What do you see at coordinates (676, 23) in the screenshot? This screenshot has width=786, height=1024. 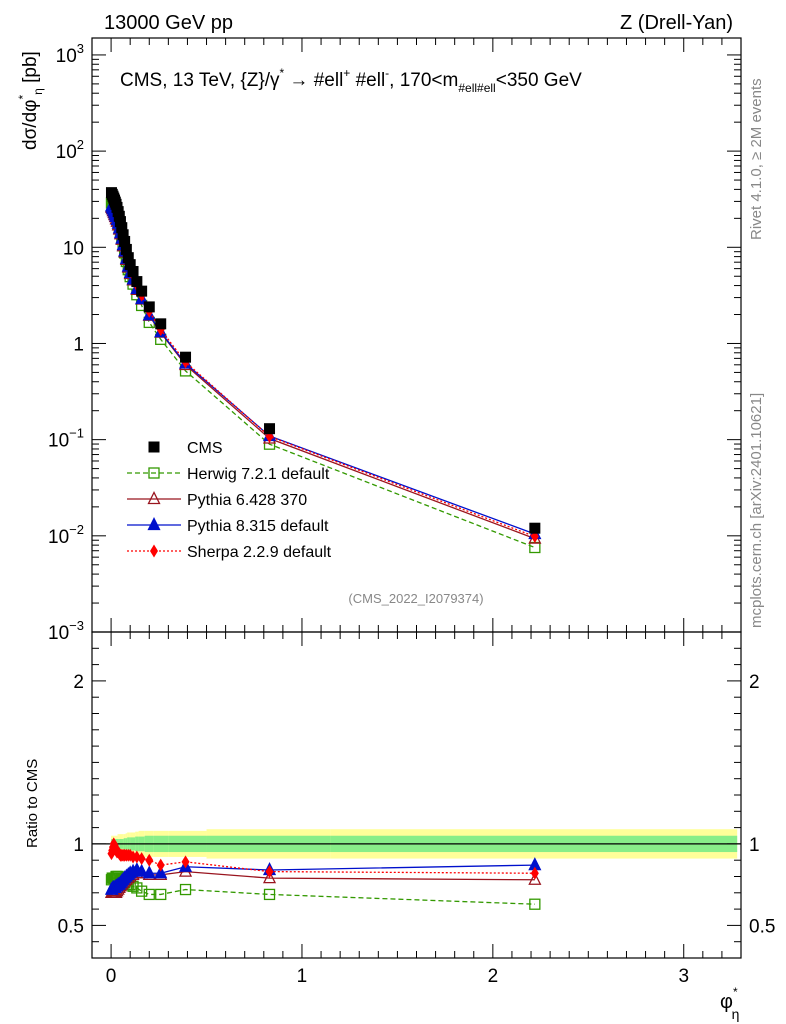 I see `header-right: Z (Drell-Yan)` at bounding box center [676, 23].